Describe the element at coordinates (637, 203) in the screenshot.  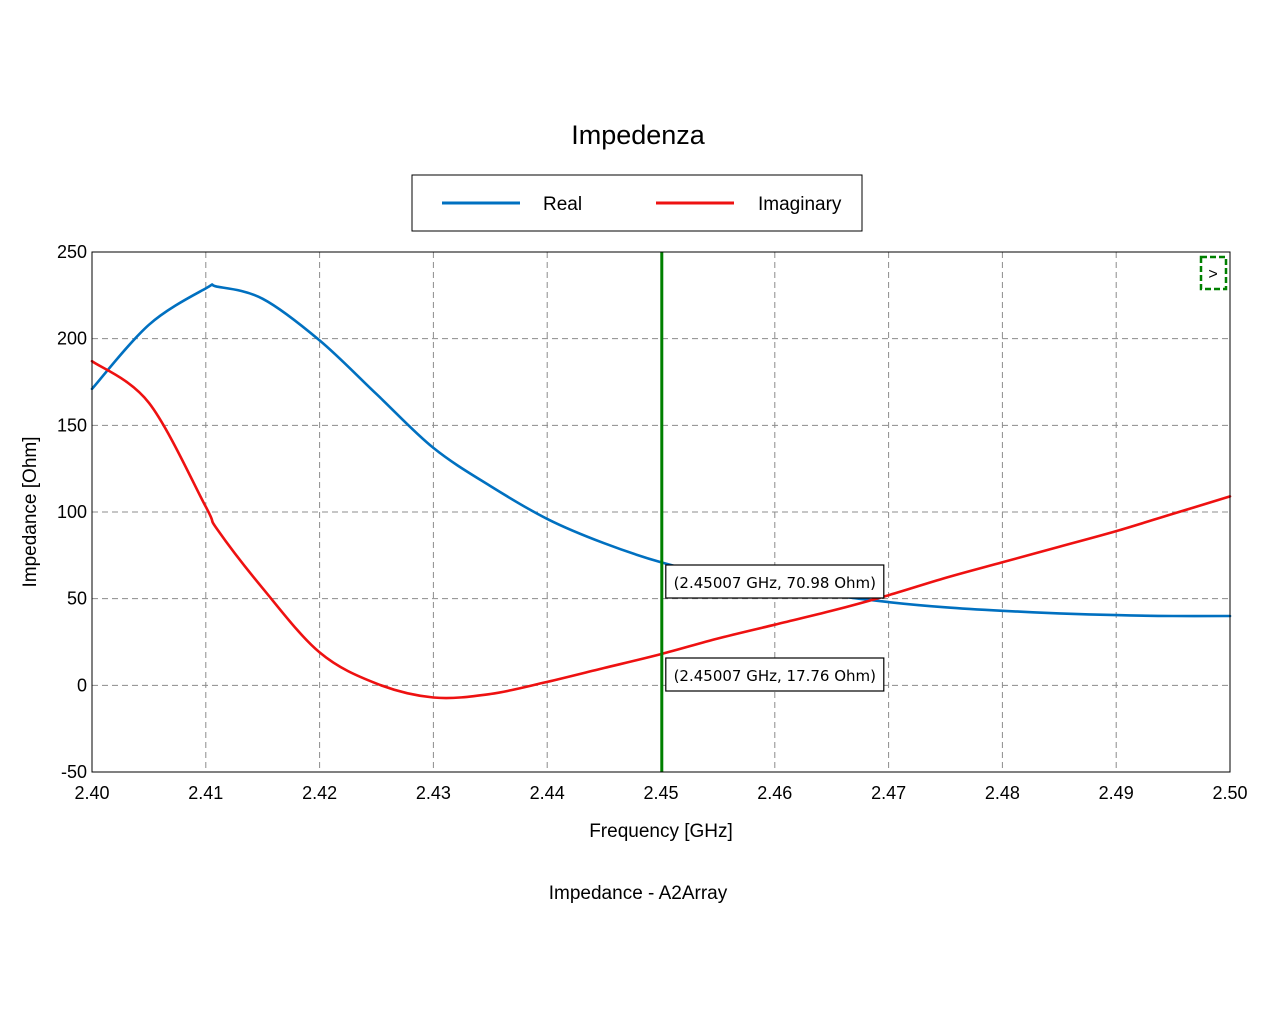
I see `legend: Real Imaginary` at that location.